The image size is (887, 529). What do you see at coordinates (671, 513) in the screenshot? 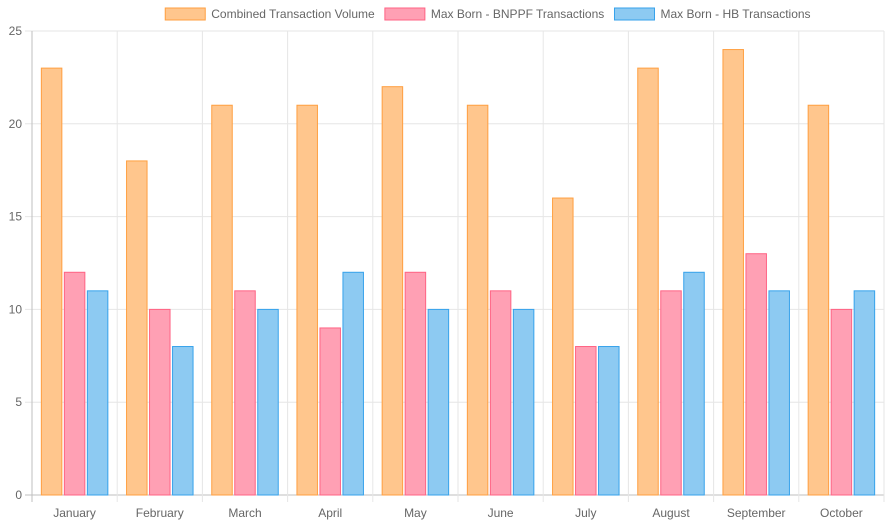
I see `x-tick-label: August` at bounding box center [671, 513].